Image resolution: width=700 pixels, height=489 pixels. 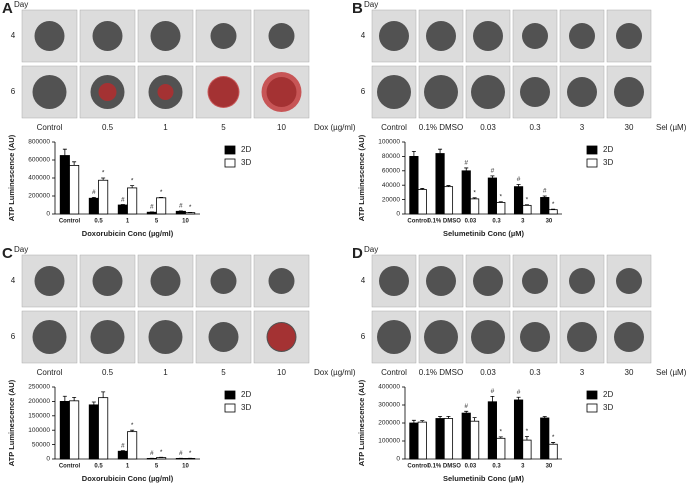 I want to click on y-tick-label: 400000, so click(x=39, y=178).